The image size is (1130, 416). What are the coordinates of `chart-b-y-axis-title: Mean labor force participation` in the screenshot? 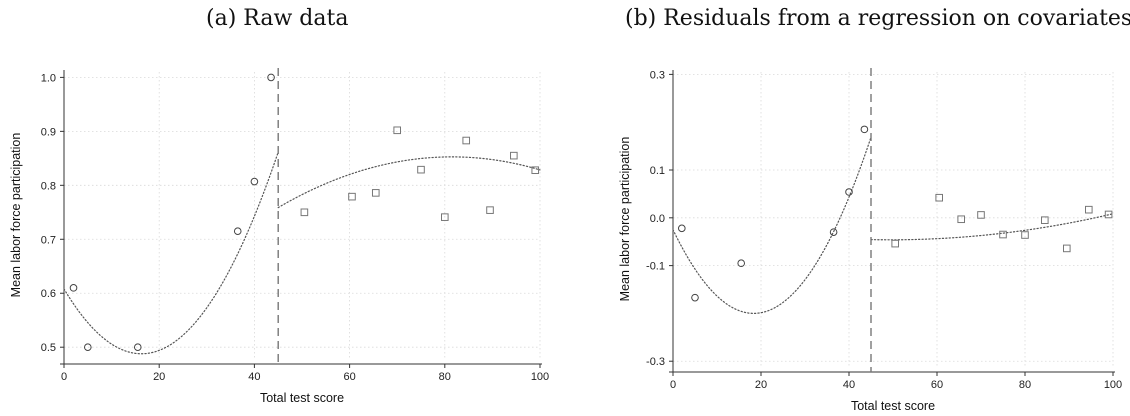 It's located at (625, 219).